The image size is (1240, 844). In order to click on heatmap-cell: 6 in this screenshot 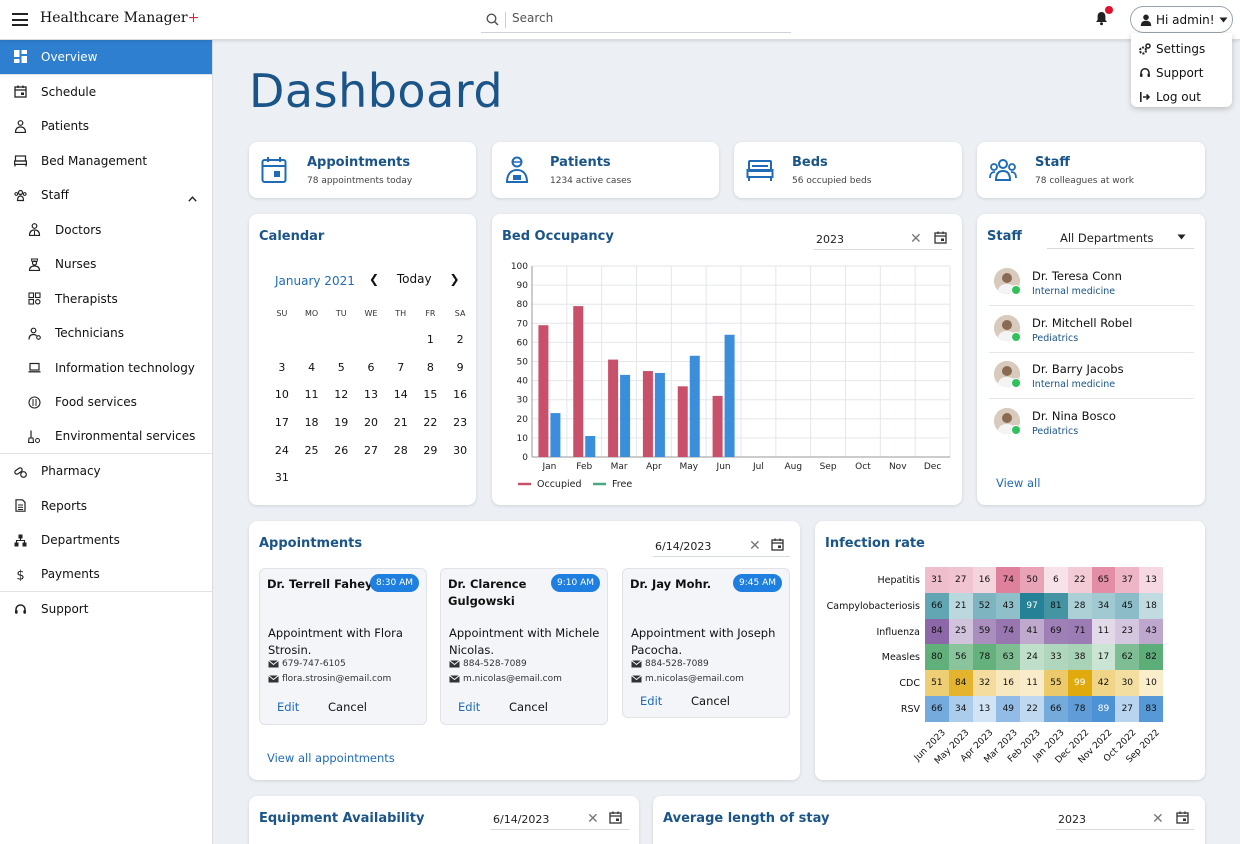, I will do `click(1056, 580)`.